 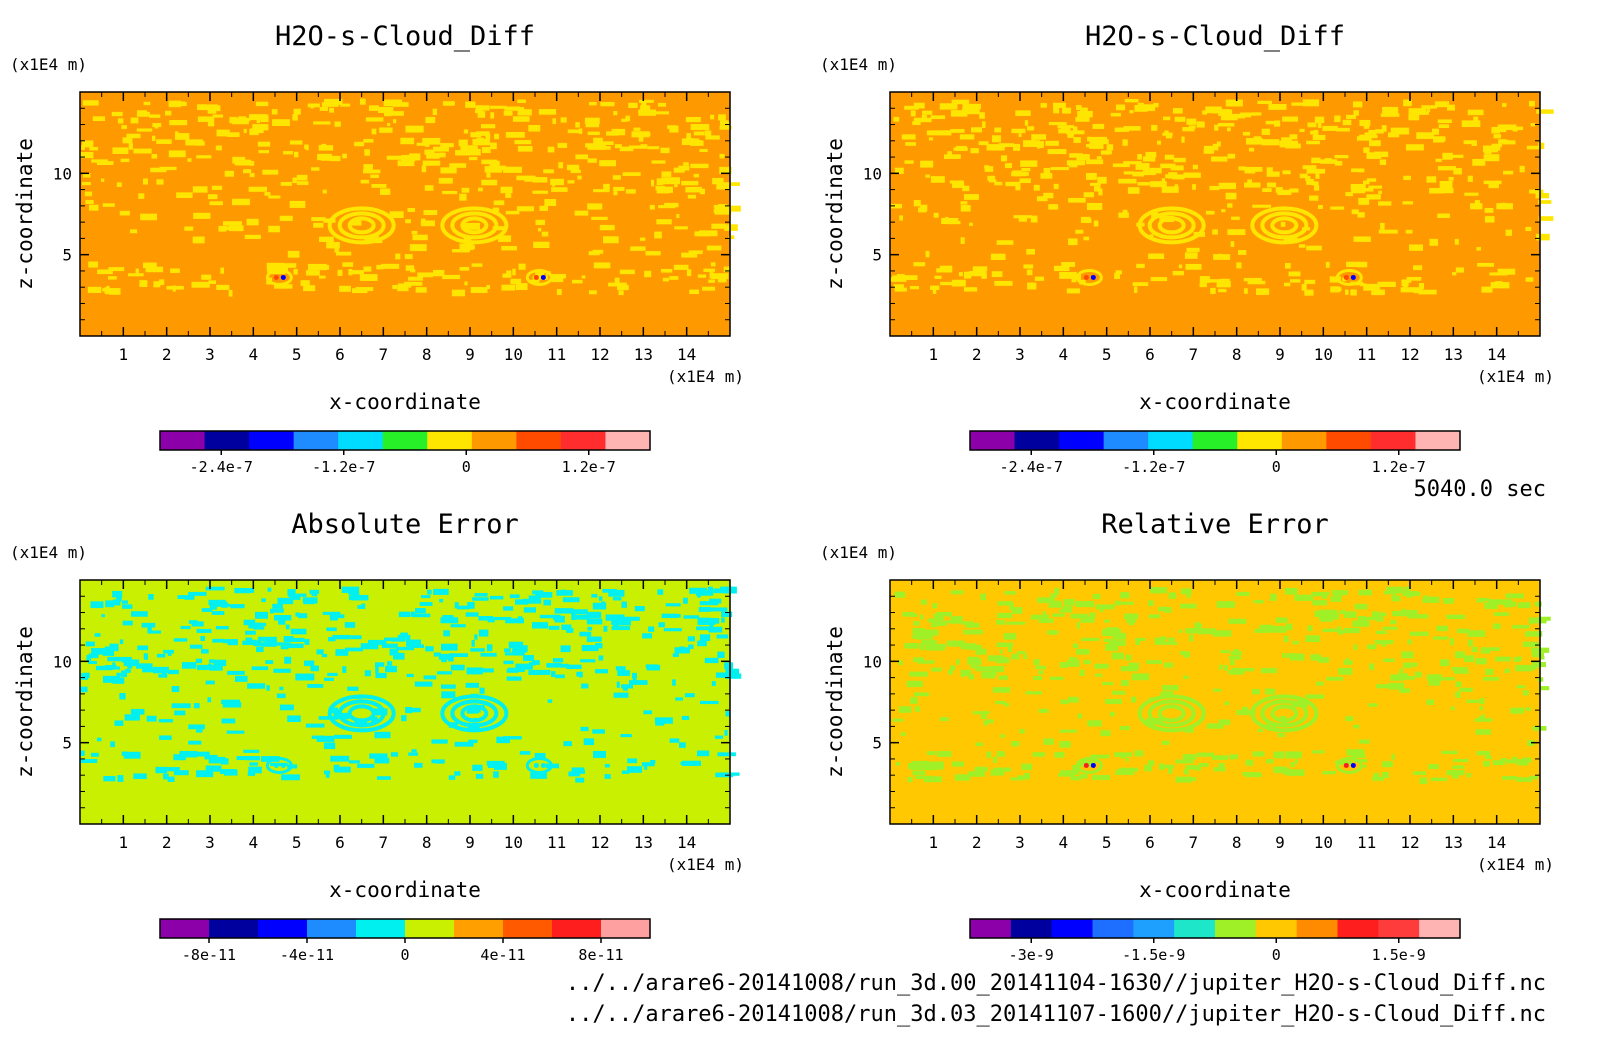 What do you see at coordinates (1222, 197) in the screenshot?
I see `field-pattern` at bounding box center [1222, 197].